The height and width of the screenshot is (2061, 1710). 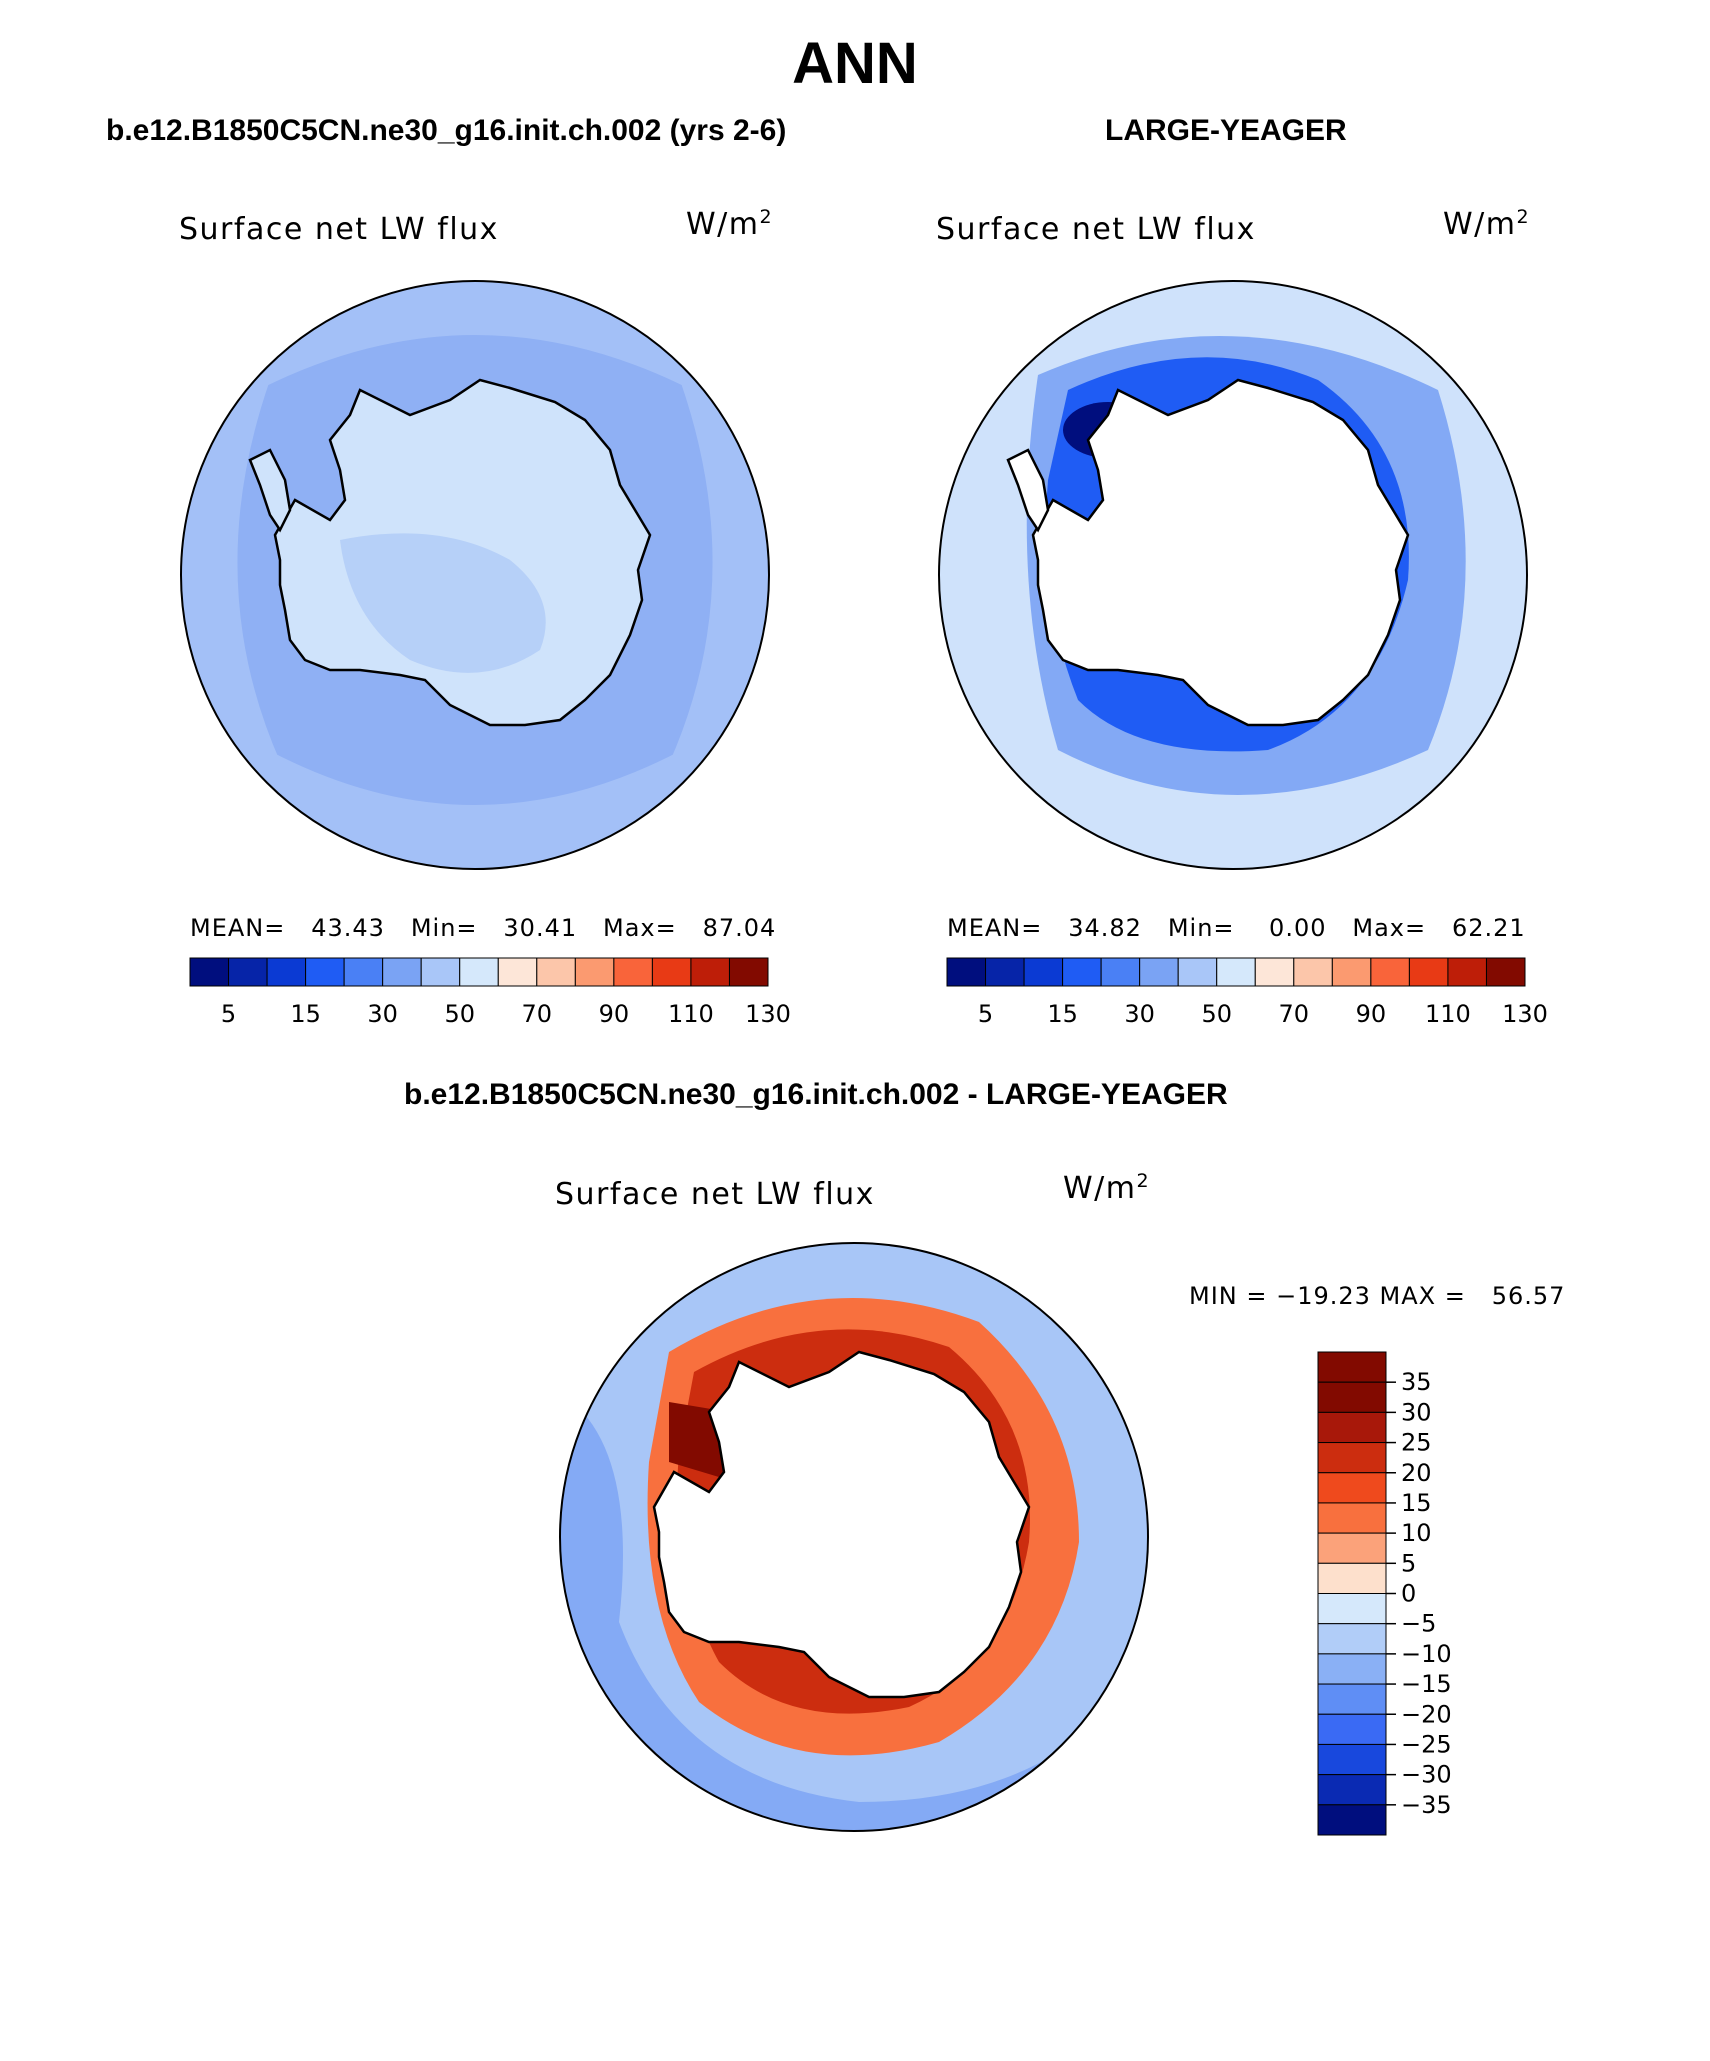 I want to click on model-colorbar-tick-label: 90, so click(x=614, y=1014).